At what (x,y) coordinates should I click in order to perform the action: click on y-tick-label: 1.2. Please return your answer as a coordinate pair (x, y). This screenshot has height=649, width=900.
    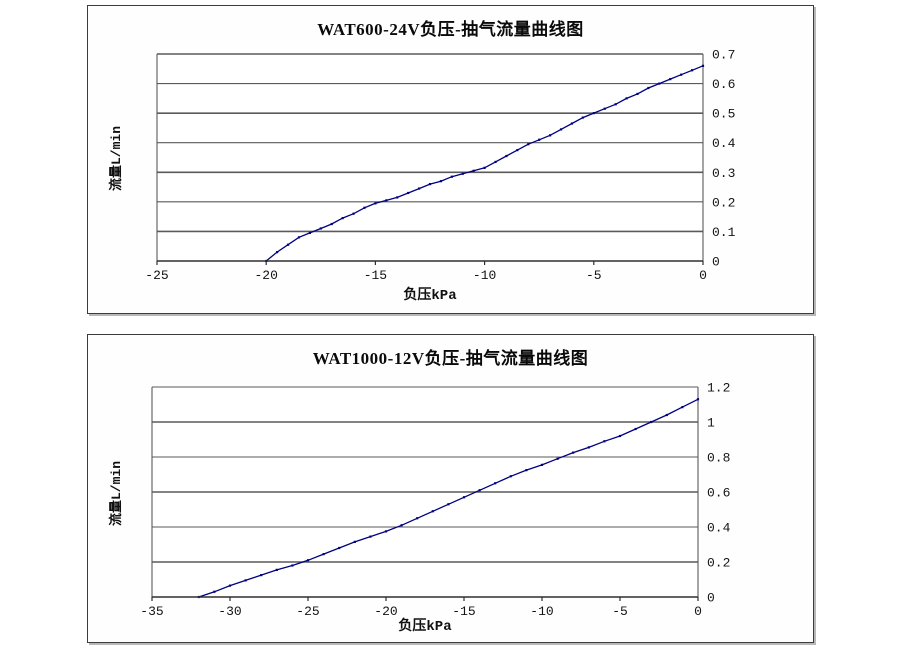
    Looking at the image, I should click on (718, 388).